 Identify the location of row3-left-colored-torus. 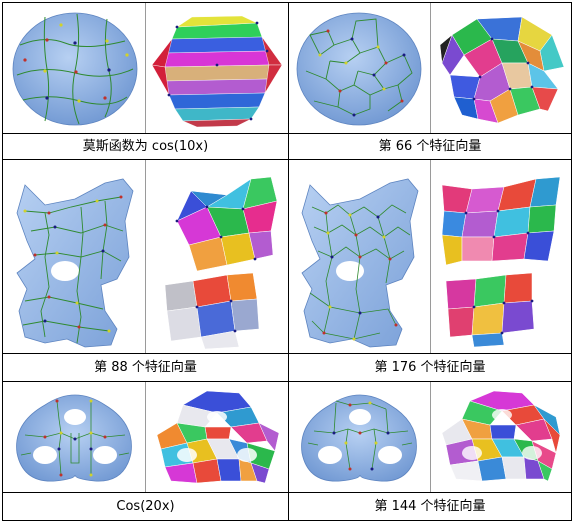
(217, 437).